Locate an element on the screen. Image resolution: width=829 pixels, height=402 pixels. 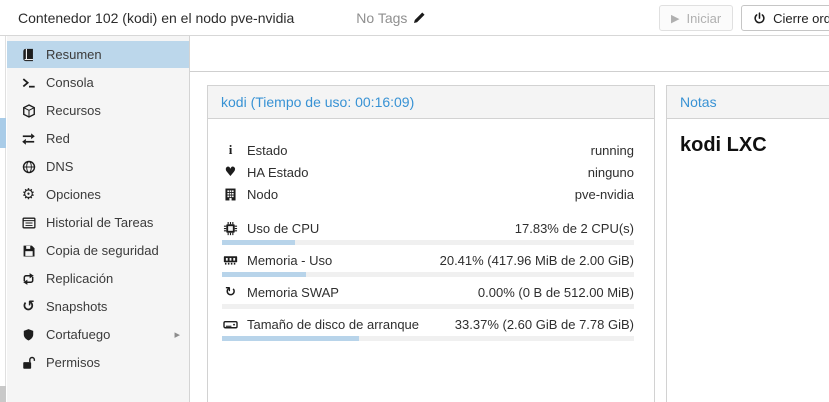
sidebar-item-snapshots: ↺ Snapshots is located at coordinates (98, 306).